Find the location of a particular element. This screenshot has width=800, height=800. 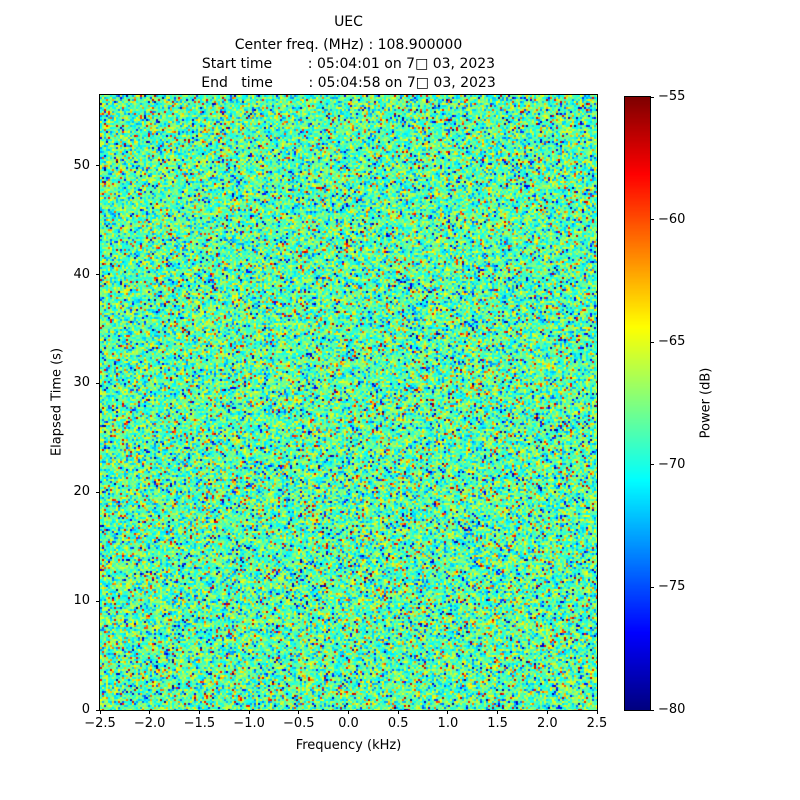

x-tick-label: −2.0 is located at coordinates (149, 723).